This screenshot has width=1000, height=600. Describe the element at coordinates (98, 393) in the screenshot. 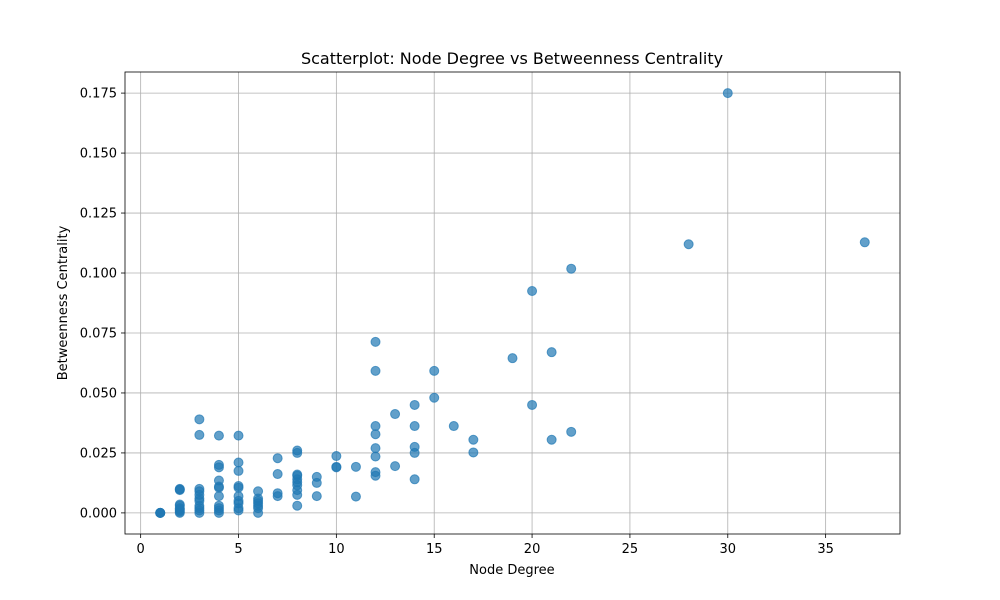

I see `y-tick-label: 0.050` at that location.